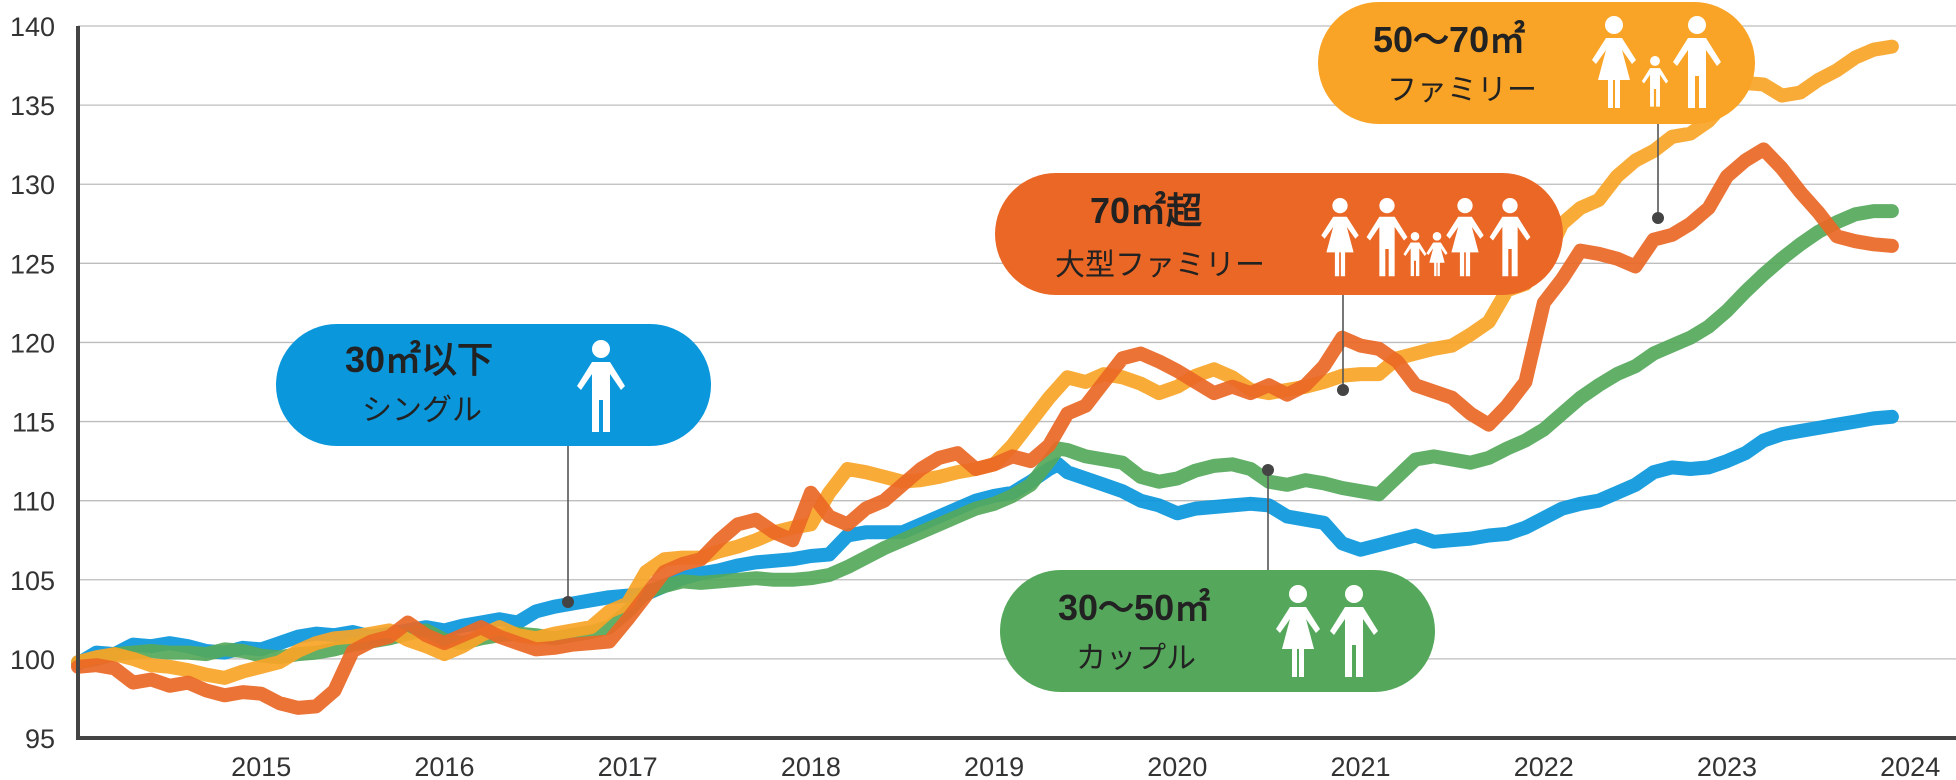 The height and width of the screenshot is (780, 1956). What do you see at coordinates (32, 27) in the screenshot?
I see `y-tick-label: 140` at bounding box center [32, 27].